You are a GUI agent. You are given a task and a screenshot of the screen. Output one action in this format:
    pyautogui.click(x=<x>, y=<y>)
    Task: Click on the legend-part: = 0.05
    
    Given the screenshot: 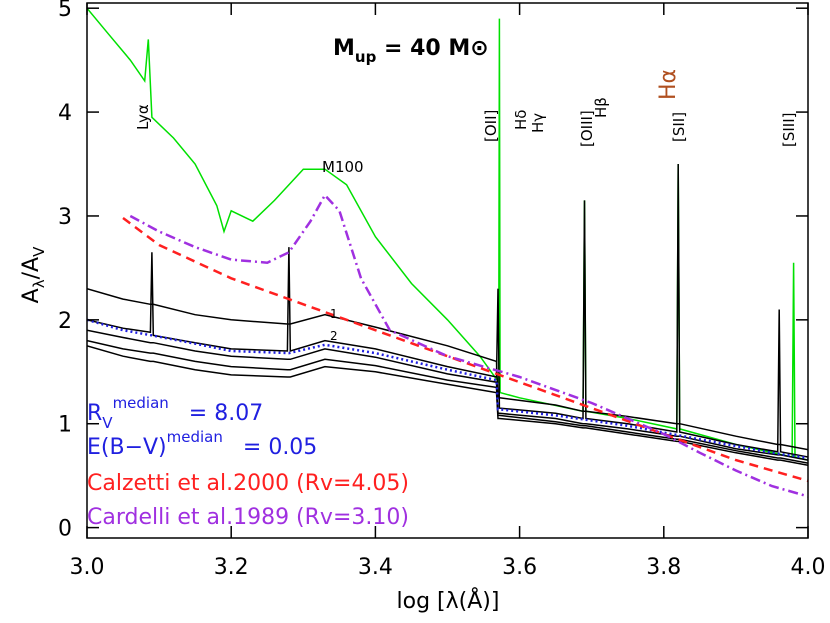 What is the action you would take?
    pyautogui.click(x=280, y=447)
    